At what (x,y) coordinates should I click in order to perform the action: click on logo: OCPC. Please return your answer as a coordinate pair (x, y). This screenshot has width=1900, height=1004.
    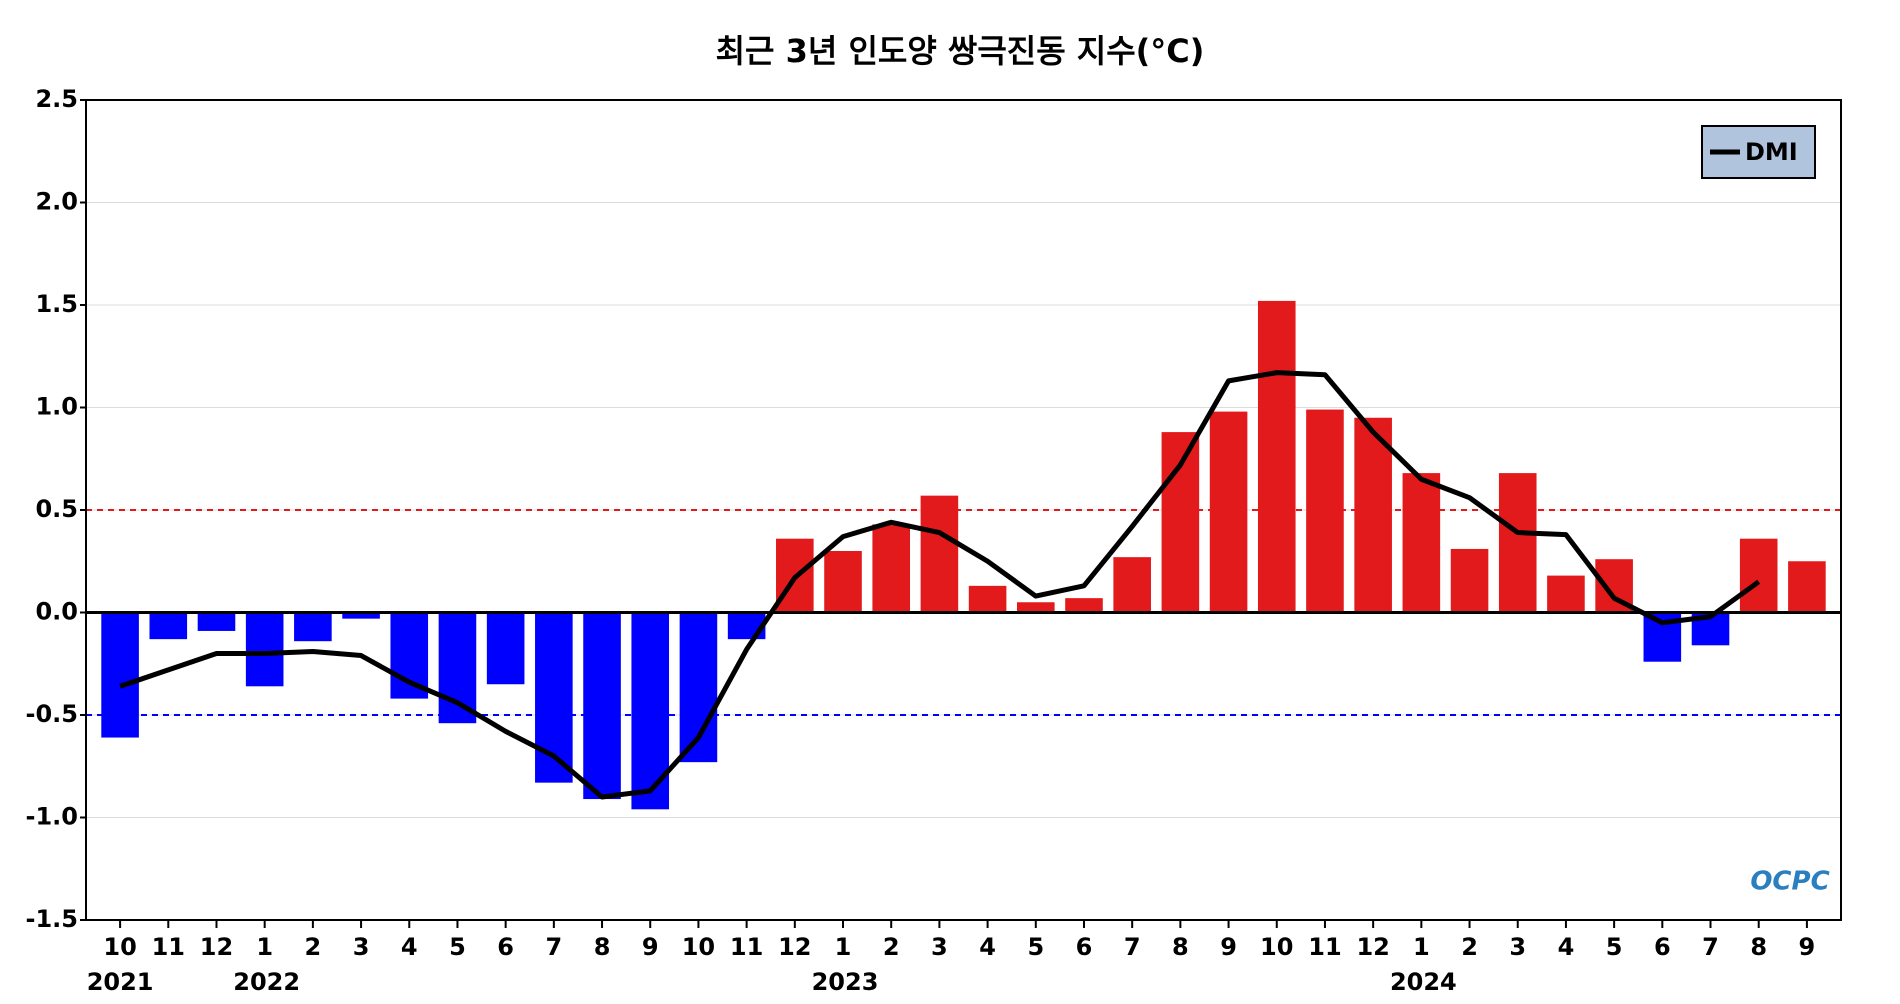
    Looking at the image, I should click on (1789, 882).